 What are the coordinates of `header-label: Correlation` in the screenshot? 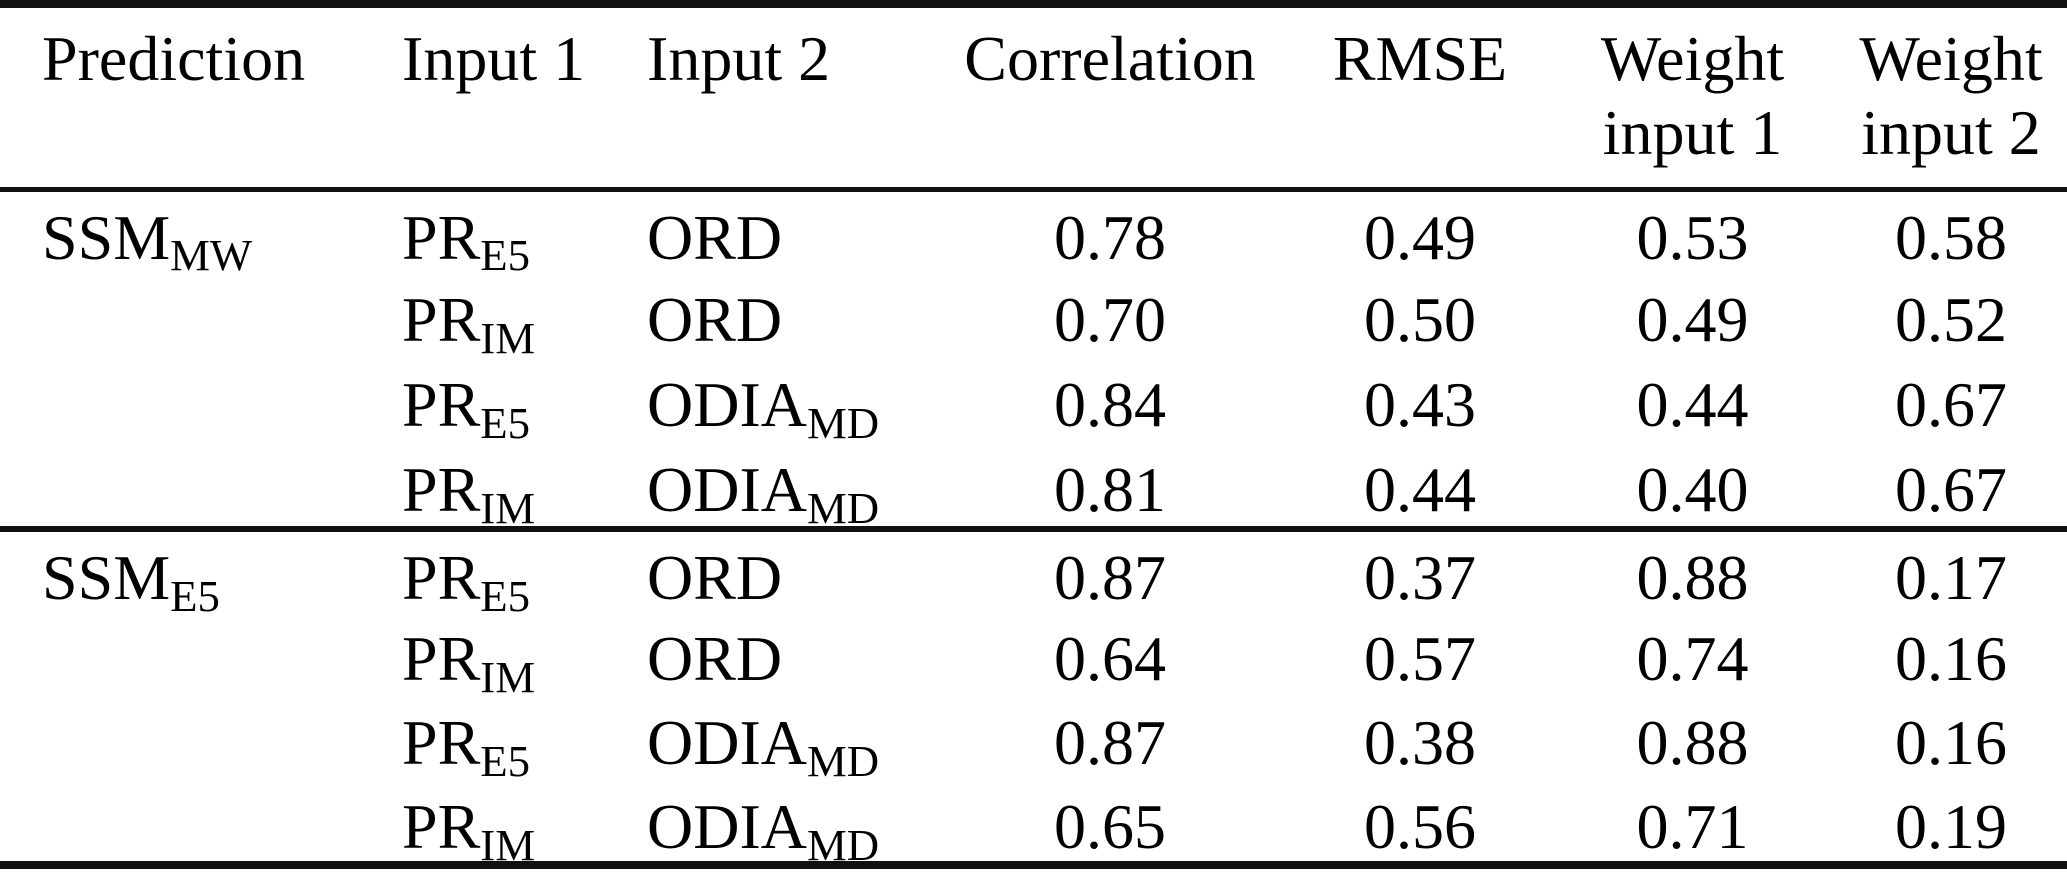 It's located at (1110, 58).